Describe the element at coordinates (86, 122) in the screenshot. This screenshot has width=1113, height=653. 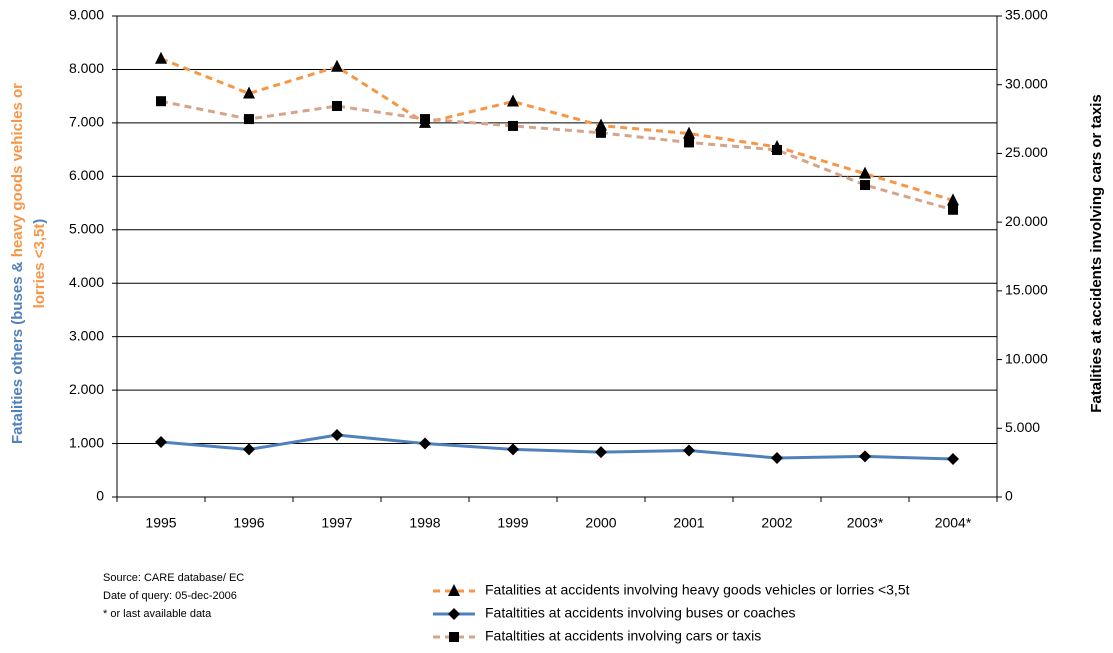
I see `y-tick-label: 7.000` at that location.